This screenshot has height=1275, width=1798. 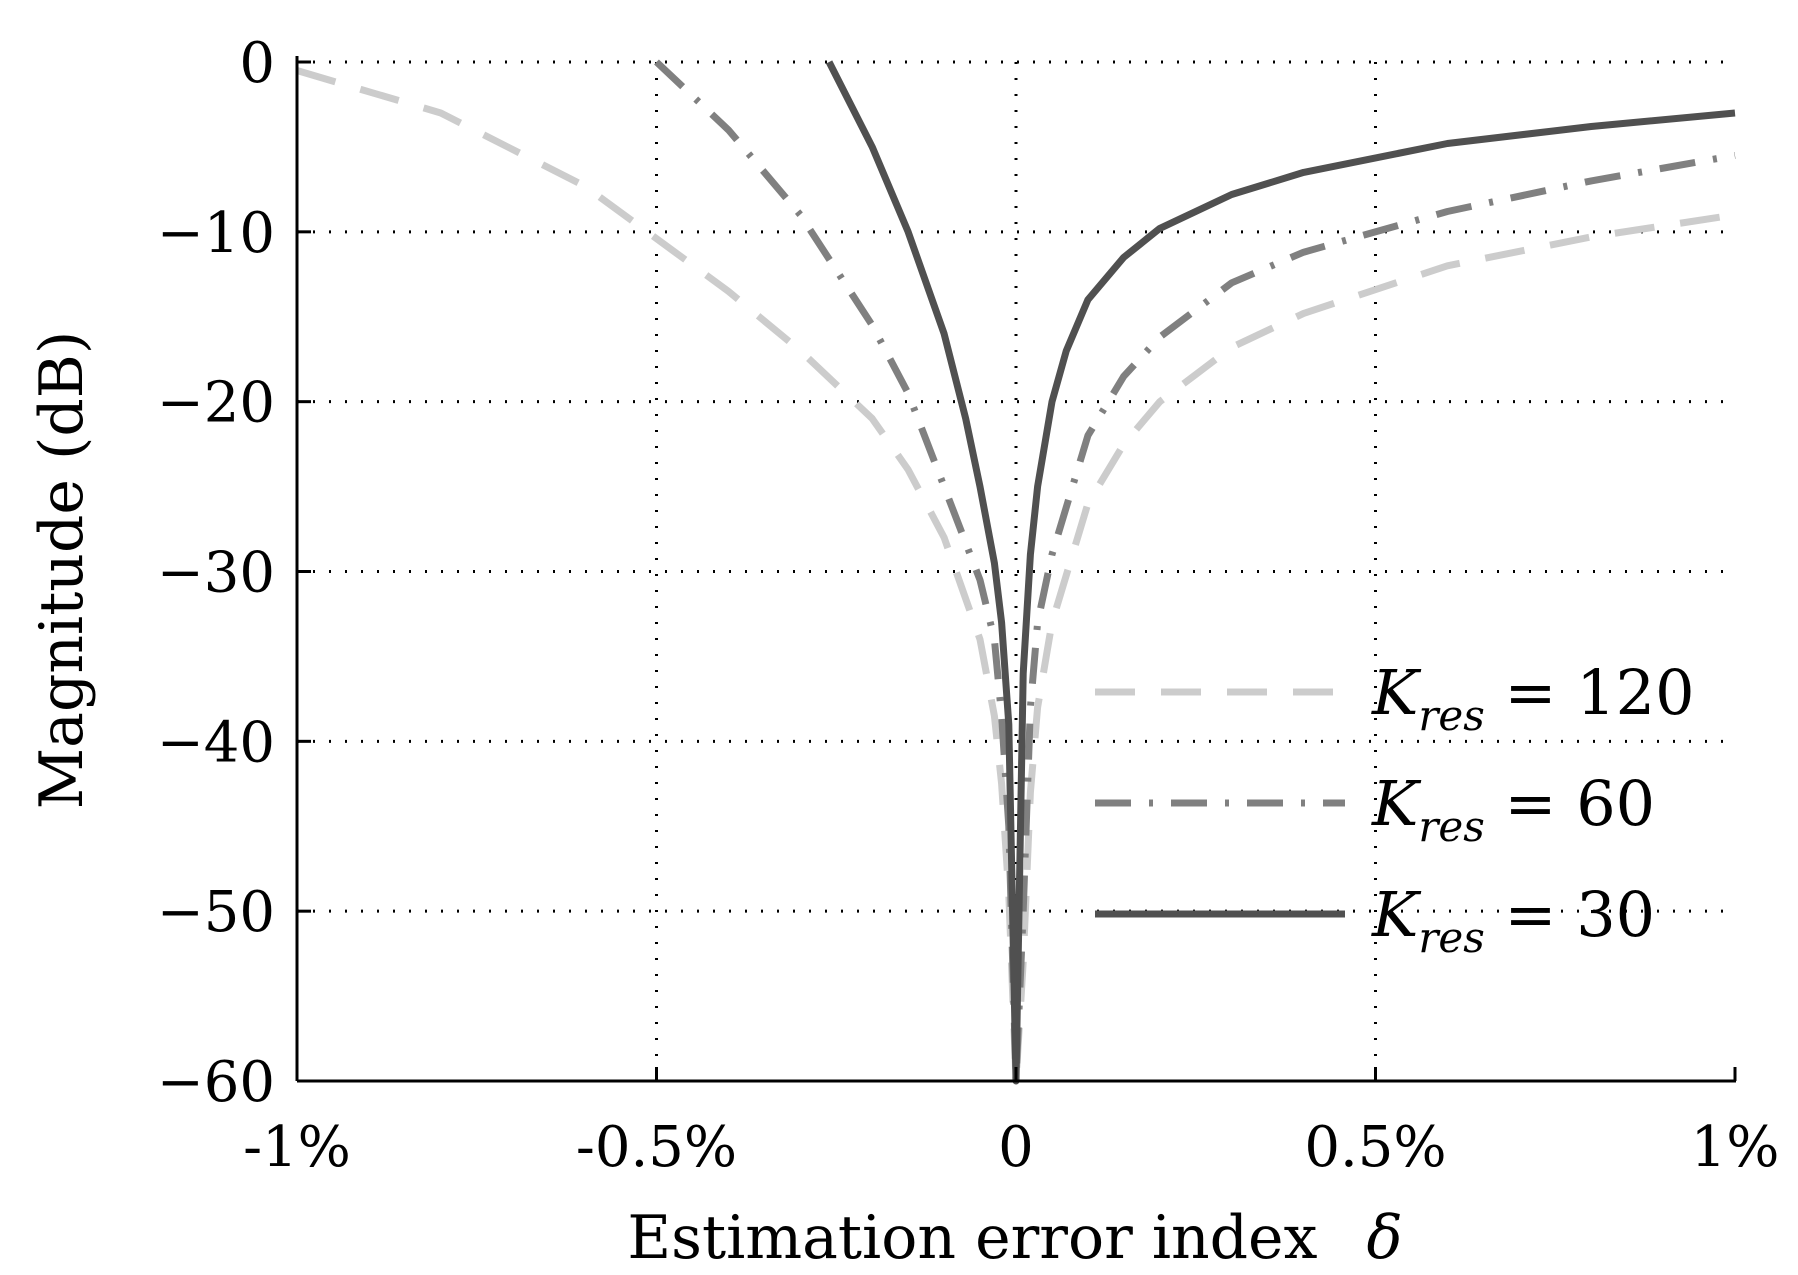 I want to click on x-tick-label-3: 0.5%, so click(x=1375, y=1147).